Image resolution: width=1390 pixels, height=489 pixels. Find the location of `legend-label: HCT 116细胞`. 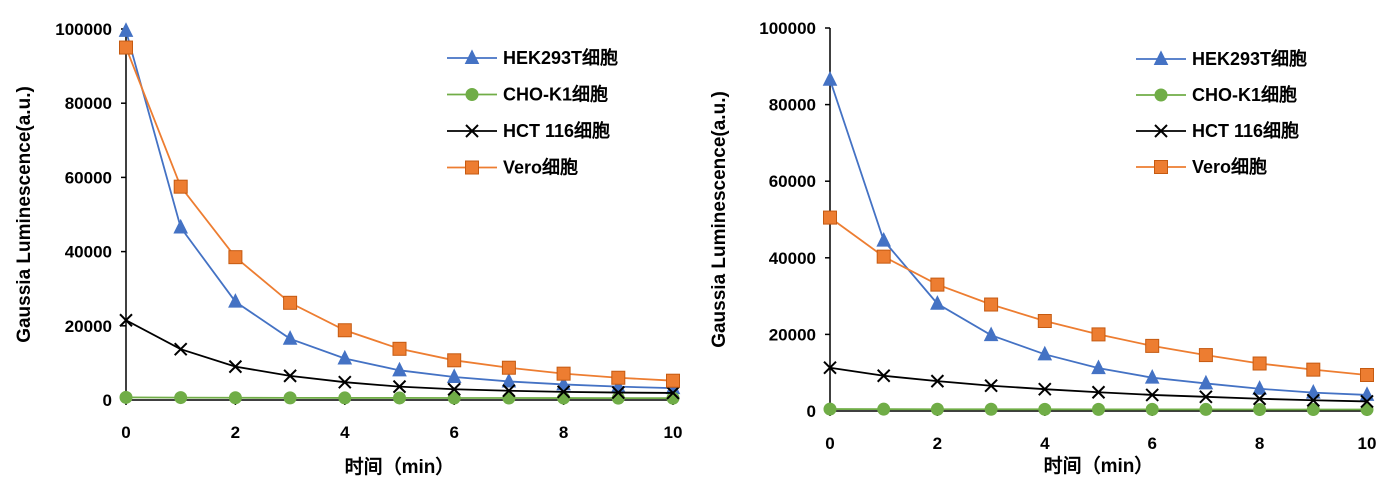

legend-label: HCT 116细胞 is located at coordinates (556, 130).